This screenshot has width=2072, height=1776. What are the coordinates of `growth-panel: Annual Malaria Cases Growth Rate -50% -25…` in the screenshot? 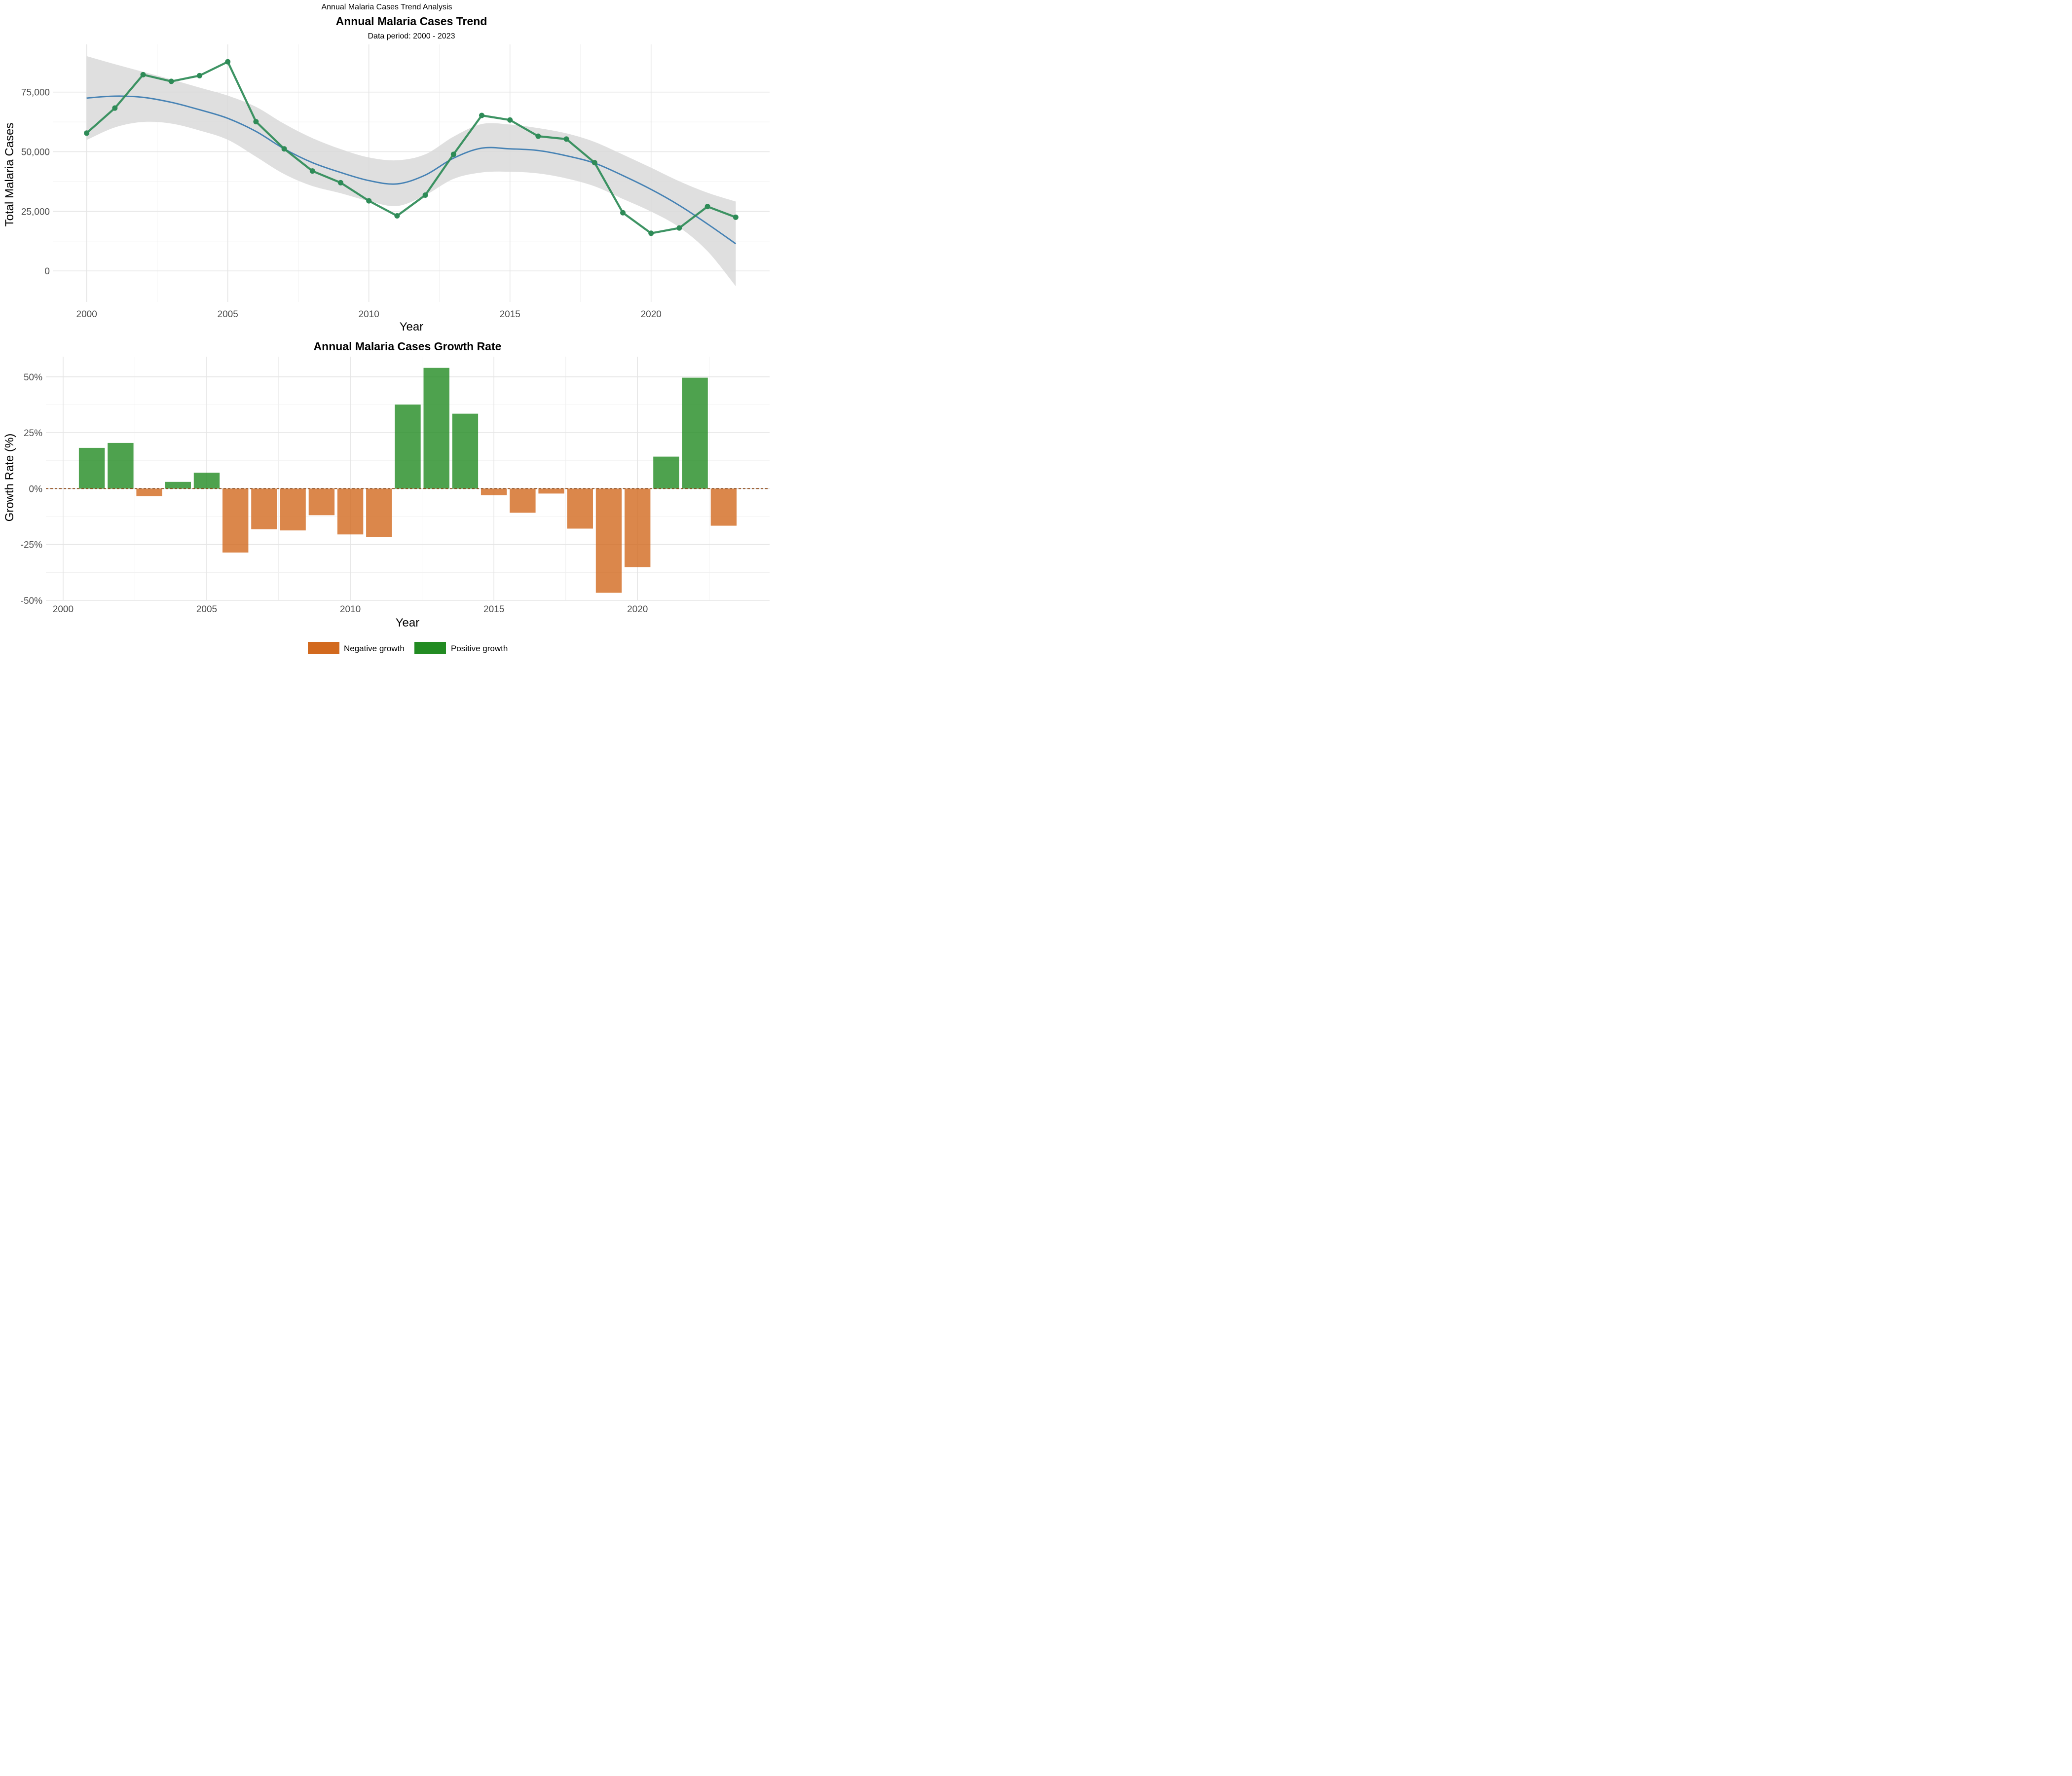 It's located at (387, 485).